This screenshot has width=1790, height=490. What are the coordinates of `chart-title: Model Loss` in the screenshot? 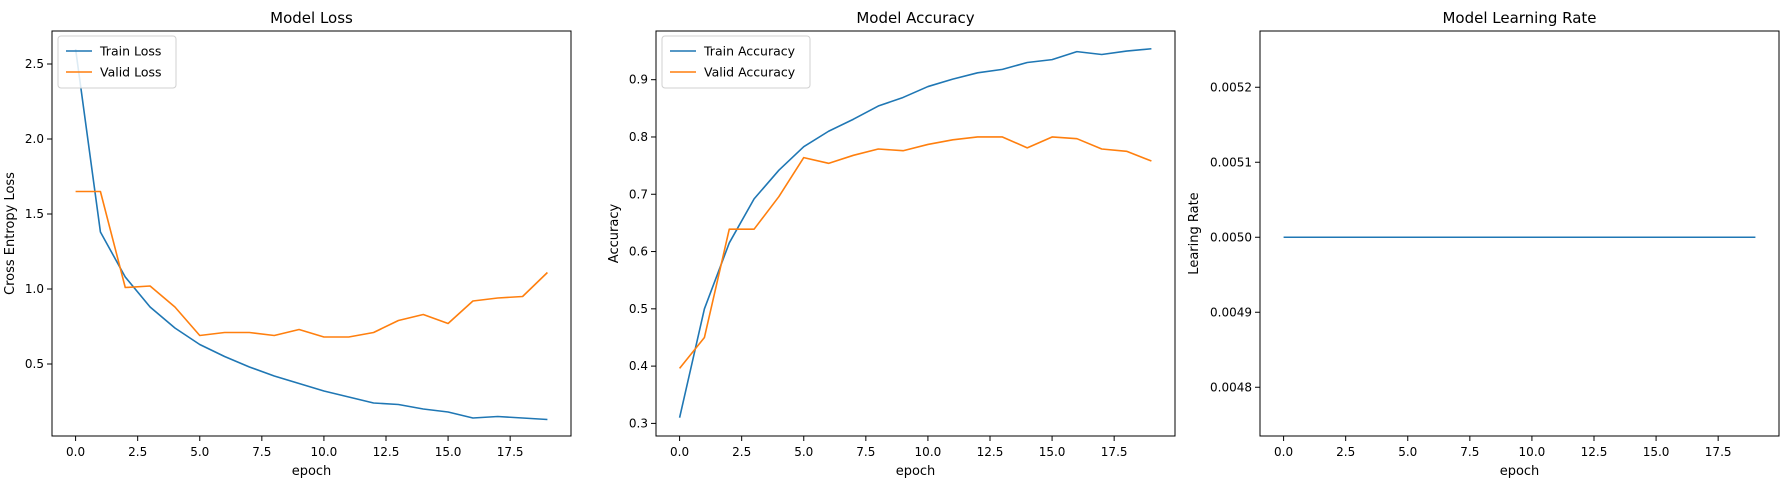 It's located at (311, 18).